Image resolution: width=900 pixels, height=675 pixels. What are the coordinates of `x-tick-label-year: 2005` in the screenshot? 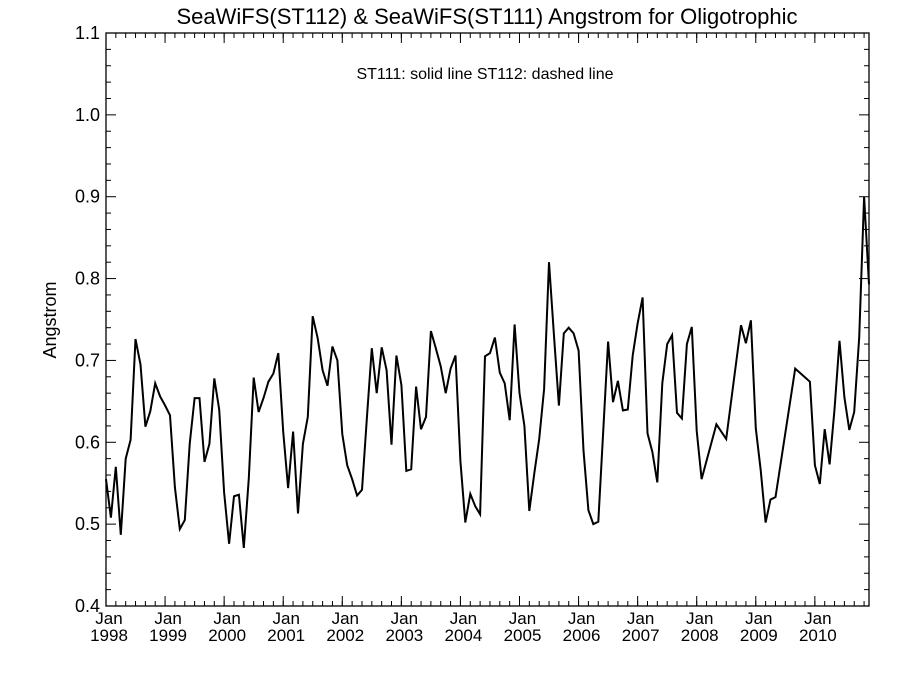 It's located at (523, 635).